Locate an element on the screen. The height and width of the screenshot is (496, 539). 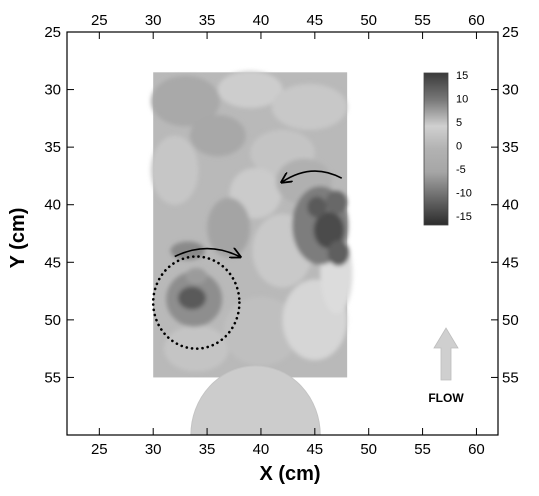
colorbar: 15 10 5 0 -5 -10 -15 is located at coordinates (447, 148).